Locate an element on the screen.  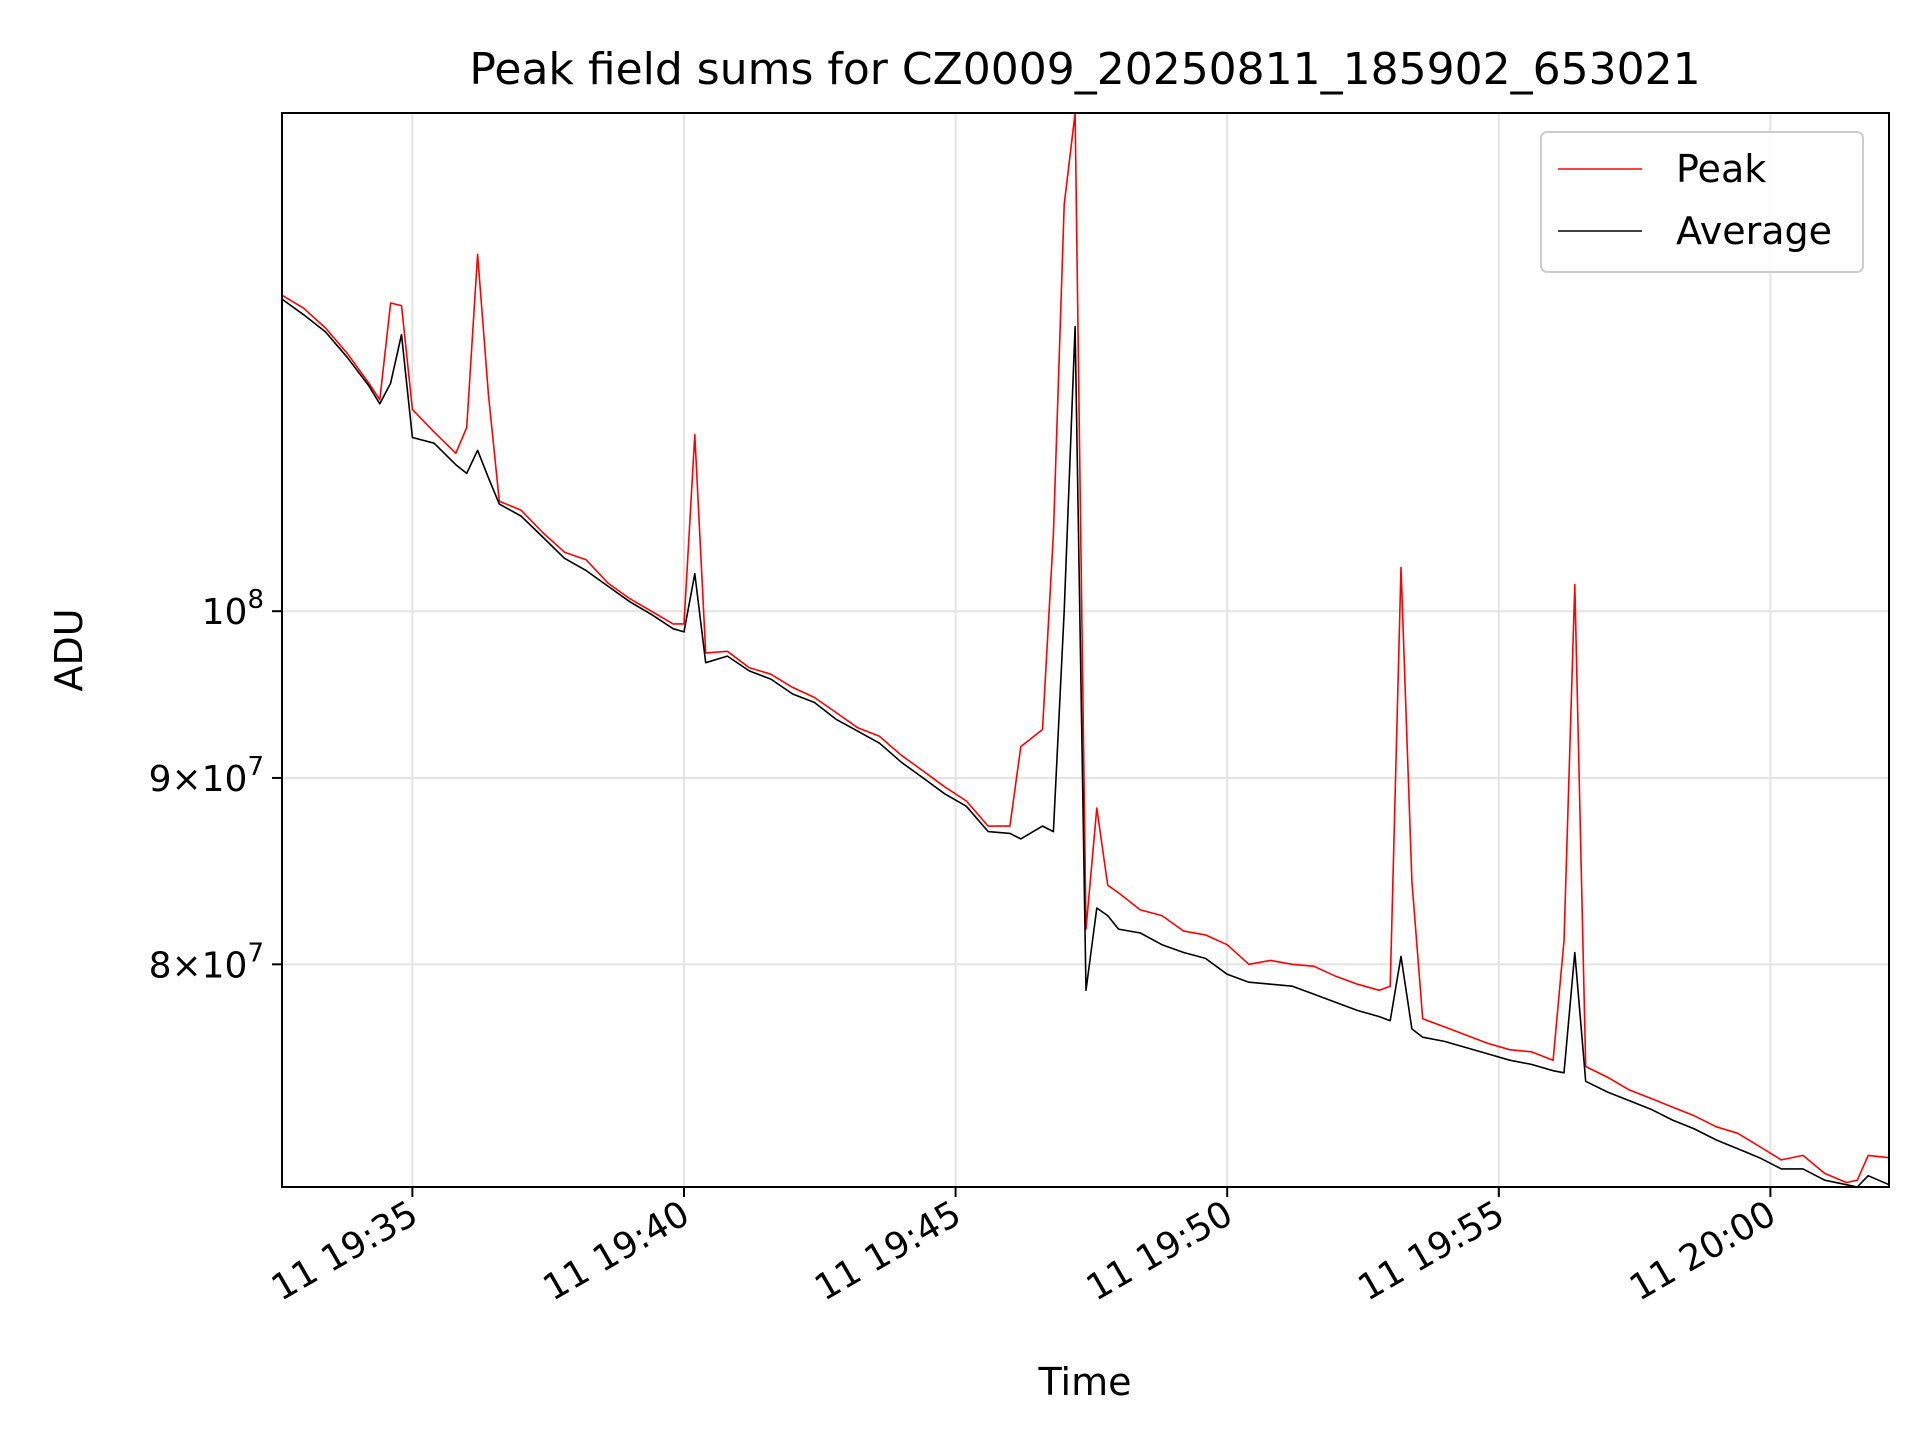
legend-label-average: Average is located at coordinates (1754, 231).